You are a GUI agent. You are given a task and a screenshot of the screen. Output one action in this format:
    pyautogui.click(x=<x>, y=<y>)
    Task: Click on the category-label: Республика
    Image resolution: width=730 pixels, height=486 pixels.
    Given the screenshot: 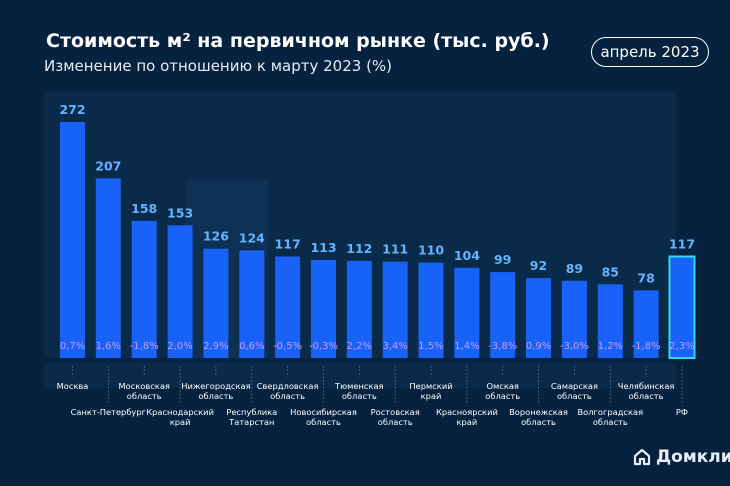 What is the action you would take?
    pyautogui.click(x=251, y=412)
    